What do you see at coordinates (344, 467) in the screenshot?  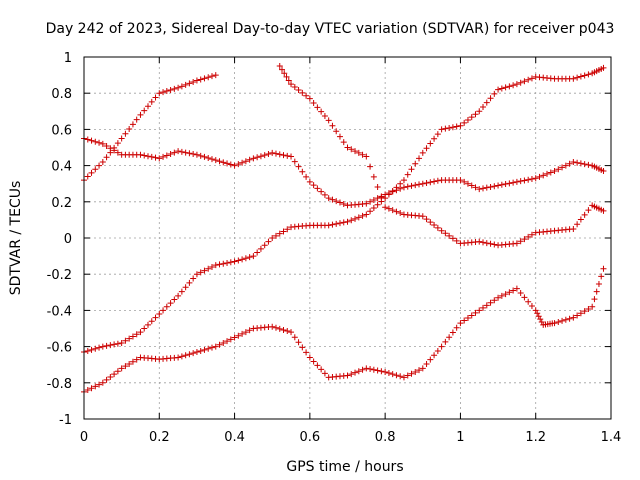 I see `x-axis-label: GPS time / hours` at bounding box center [344, 467].